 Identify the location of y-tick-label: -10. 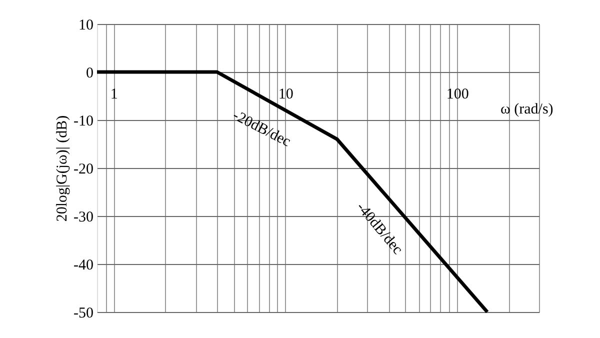
(84, 122).